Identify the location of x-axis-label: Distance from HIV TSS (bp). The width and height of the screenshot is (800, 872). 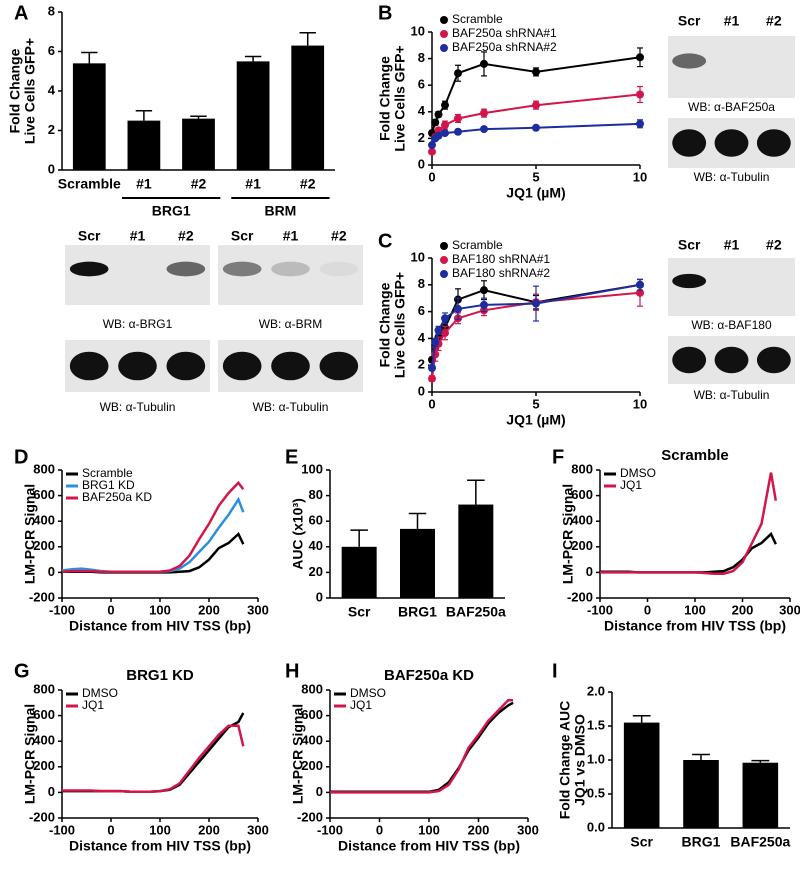
(160, 626).